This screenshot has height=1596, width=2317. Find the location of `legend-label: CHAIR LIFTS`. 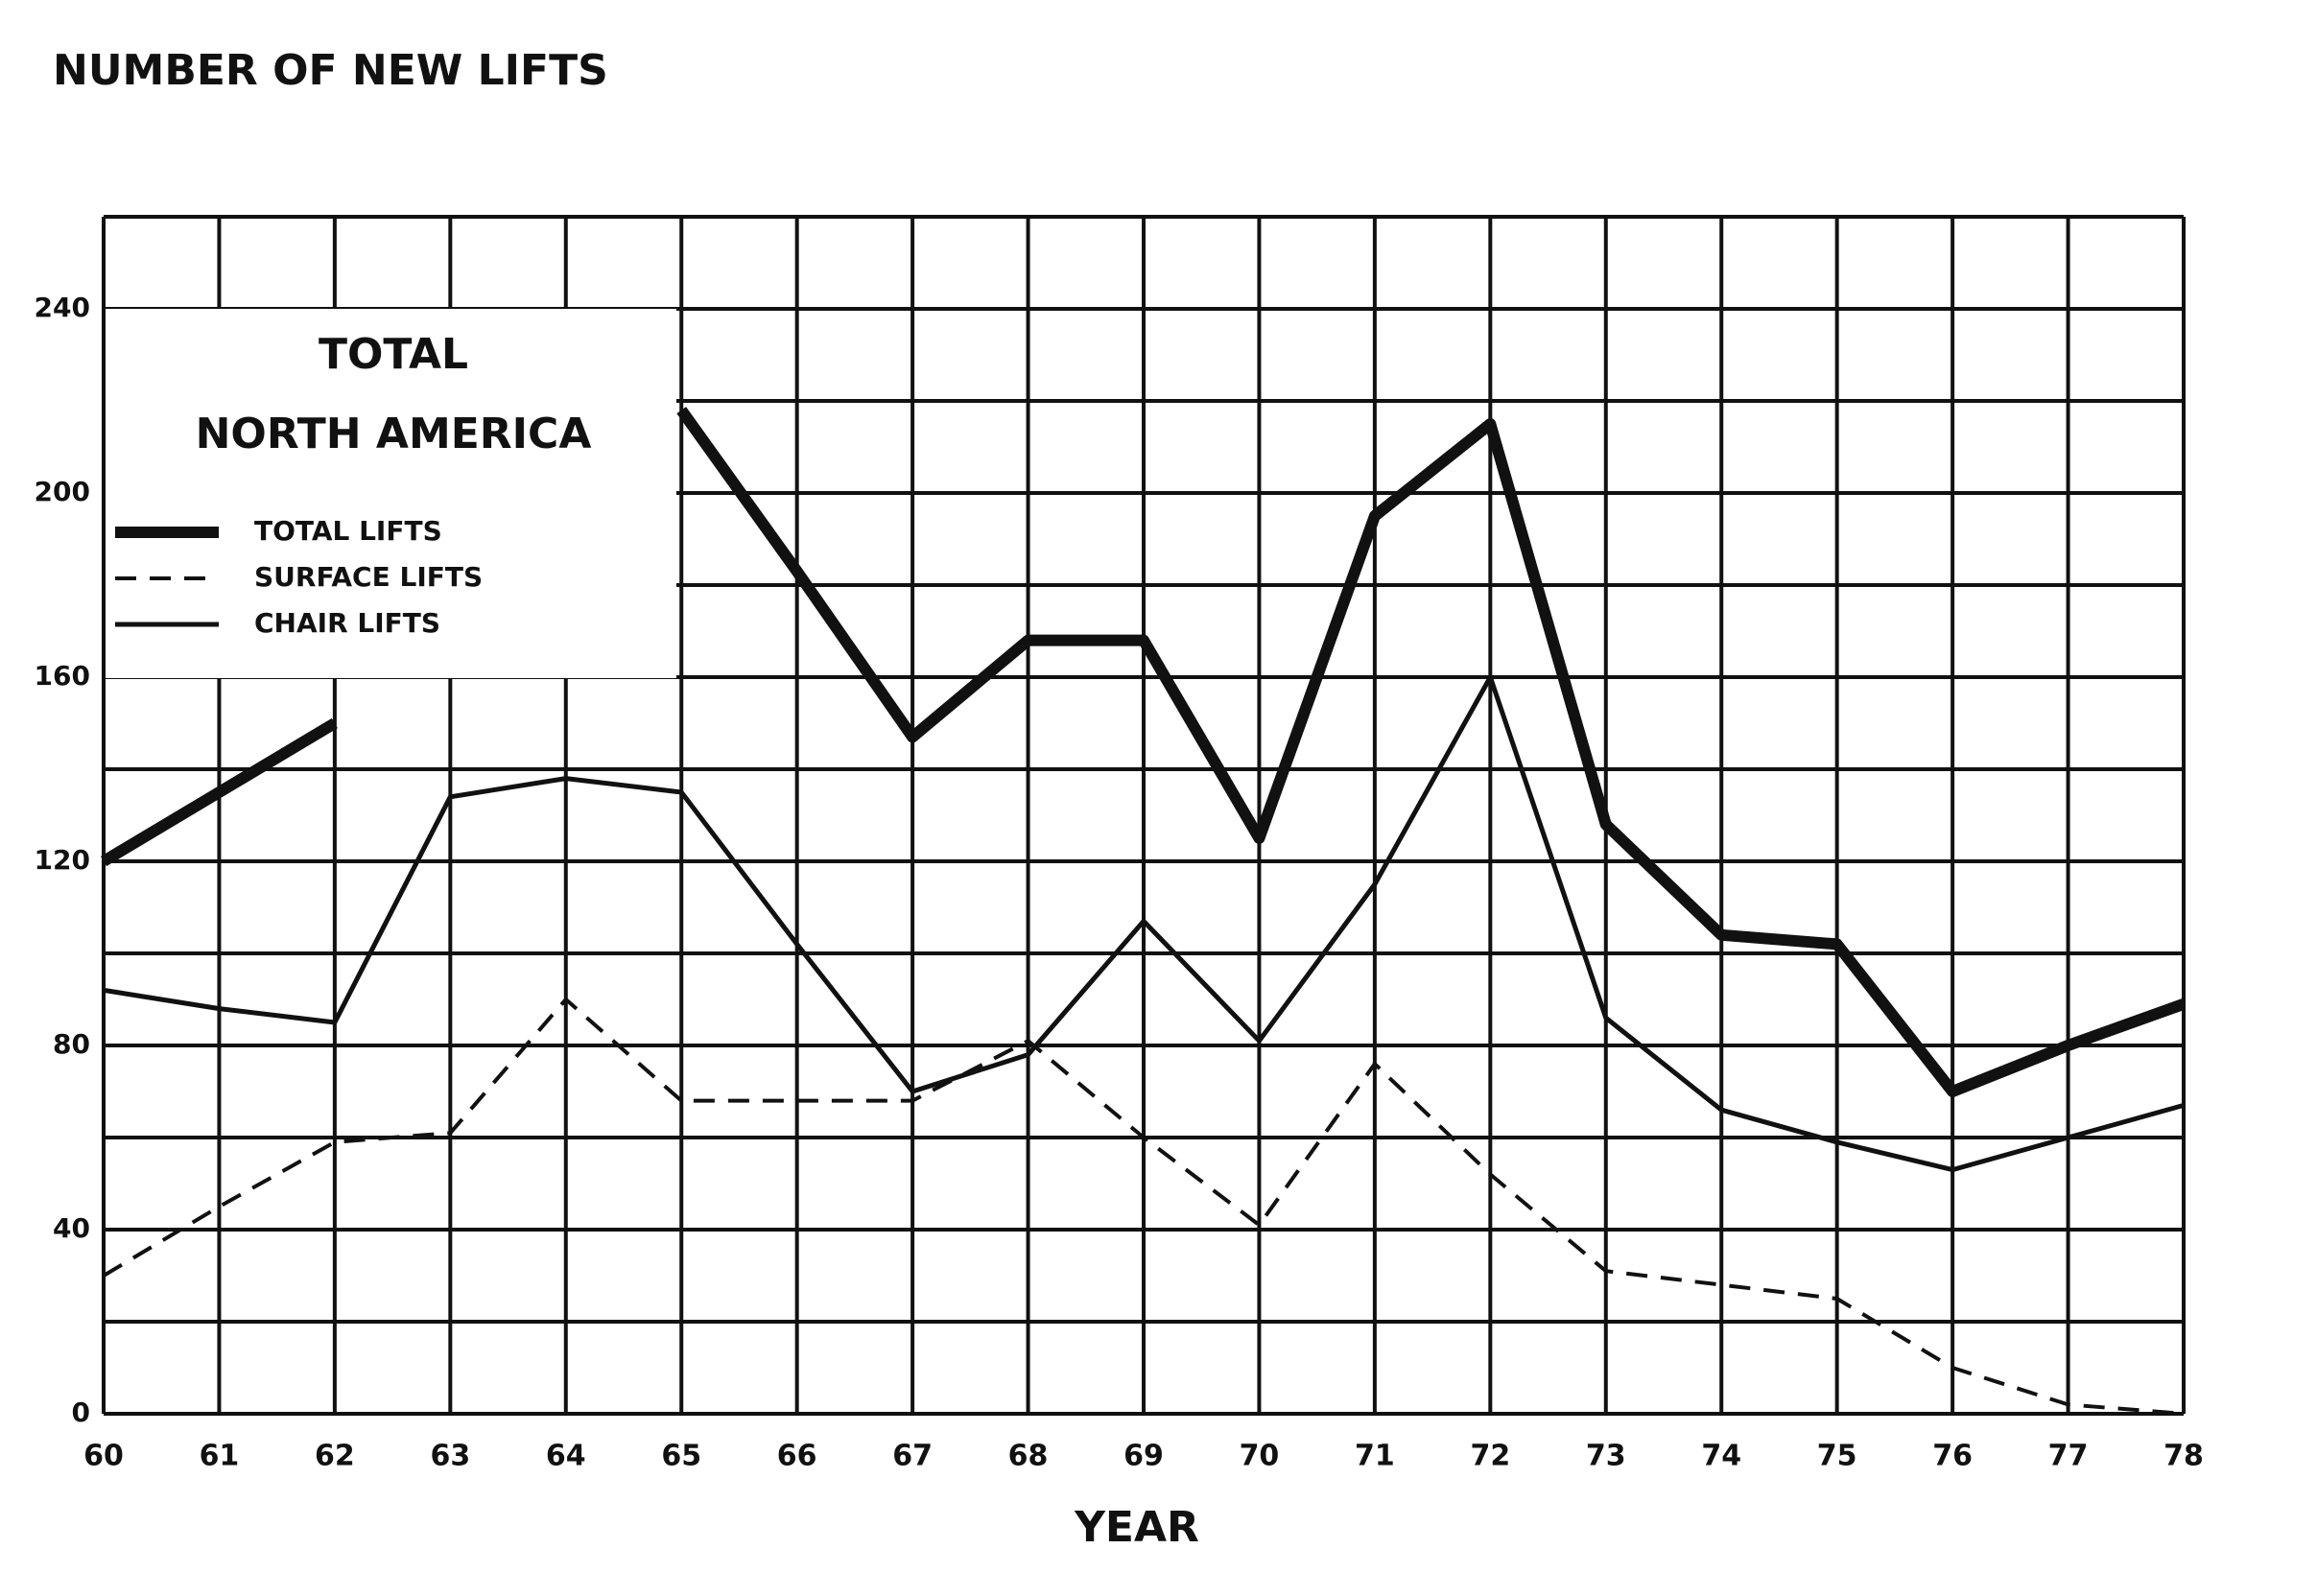

legend-label: CHAIR LIFTS is located at coordinates (347, 623).